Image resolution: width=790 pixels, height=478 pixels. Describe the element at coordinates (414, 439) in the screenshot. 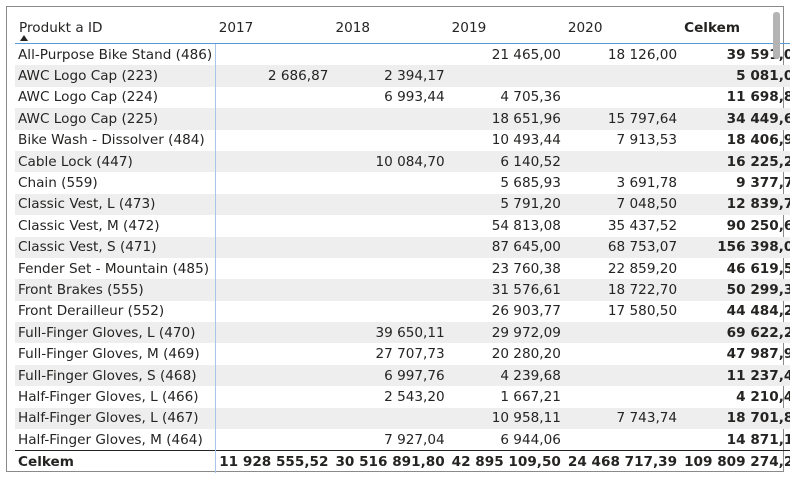

I see `cell-2018: 7 927,04` at that location.